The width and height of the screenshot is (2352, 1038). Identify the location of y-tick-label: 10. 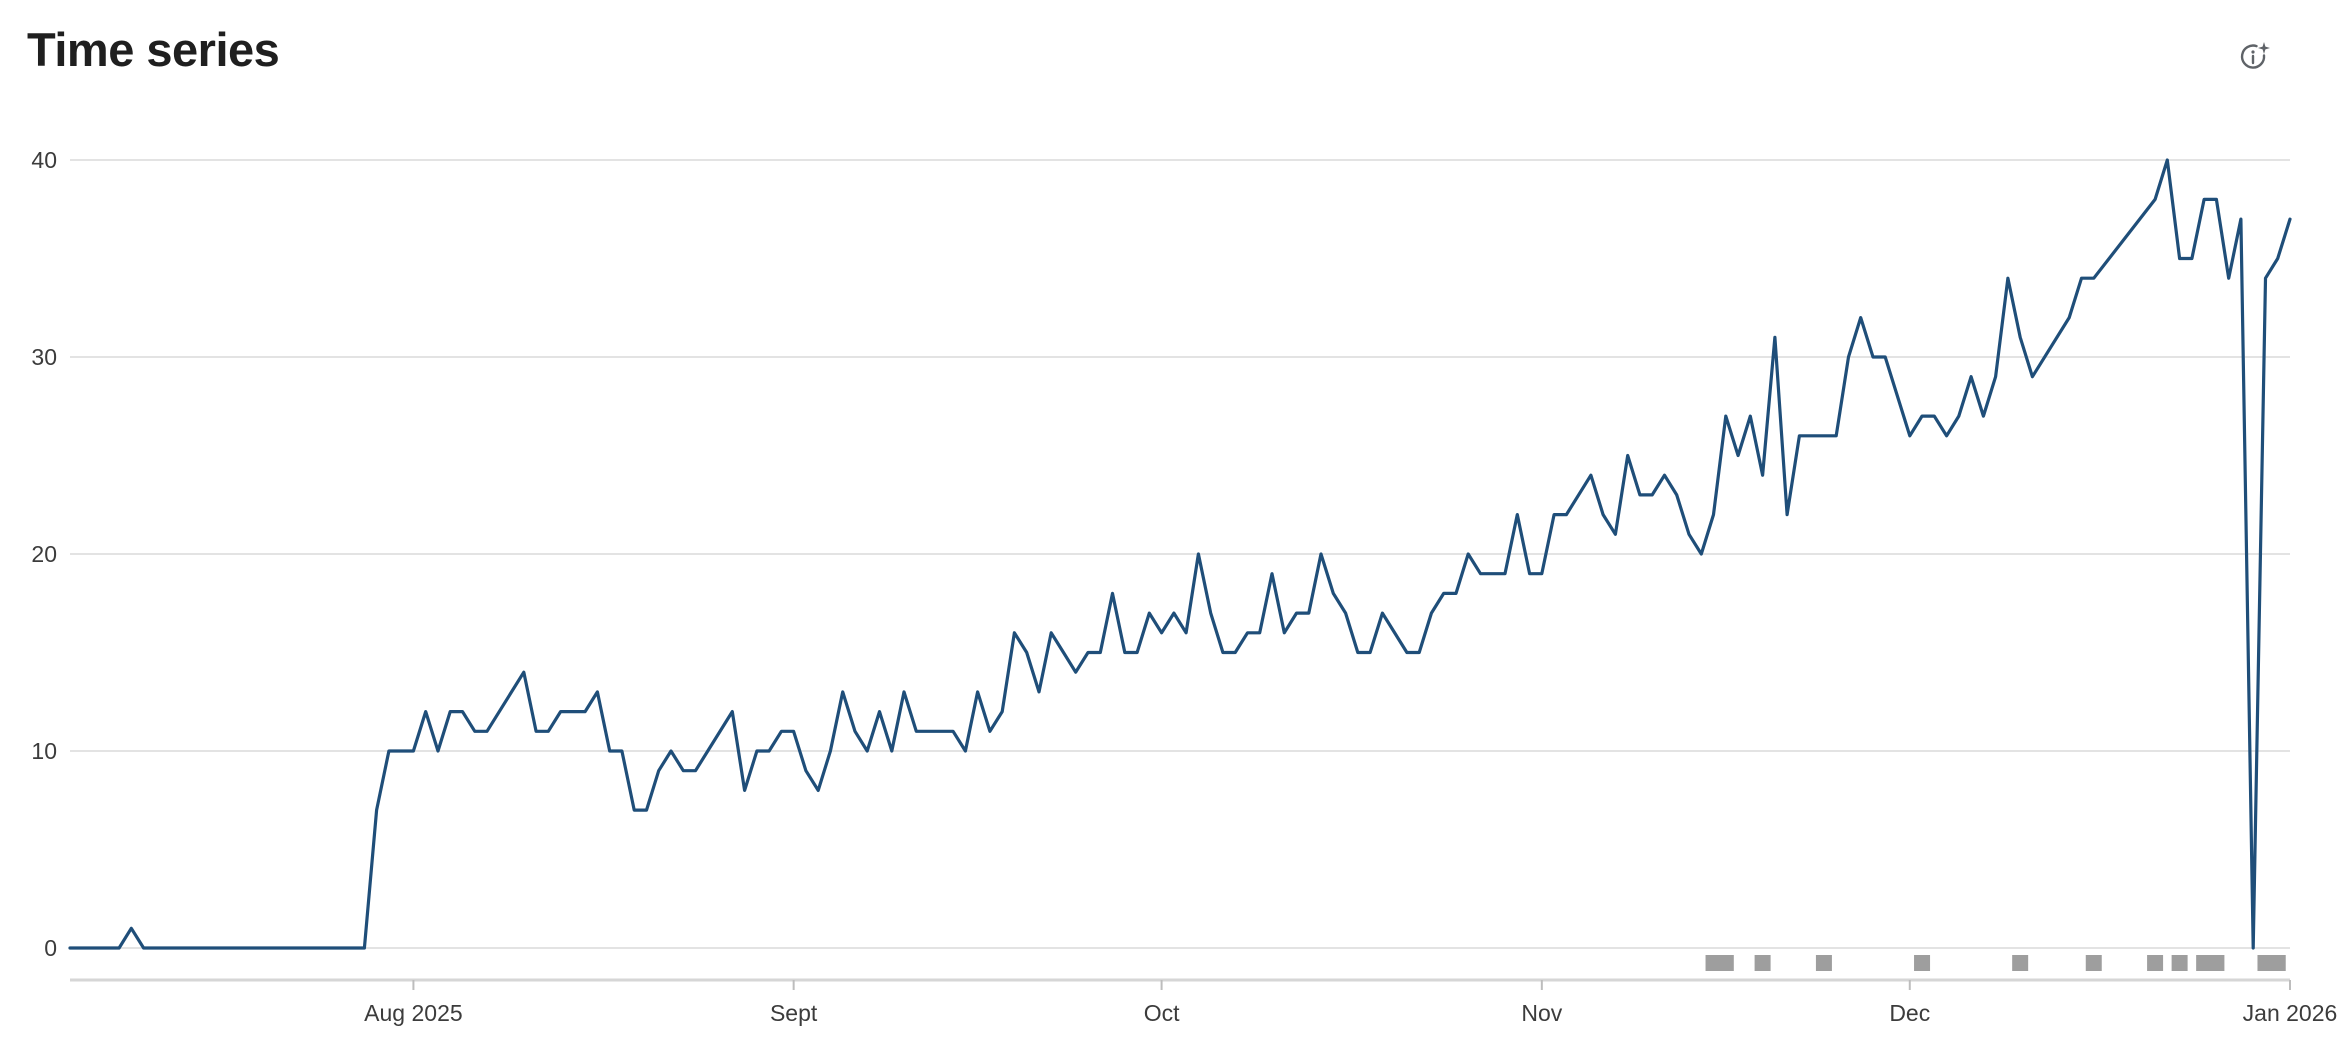
(44, 751).